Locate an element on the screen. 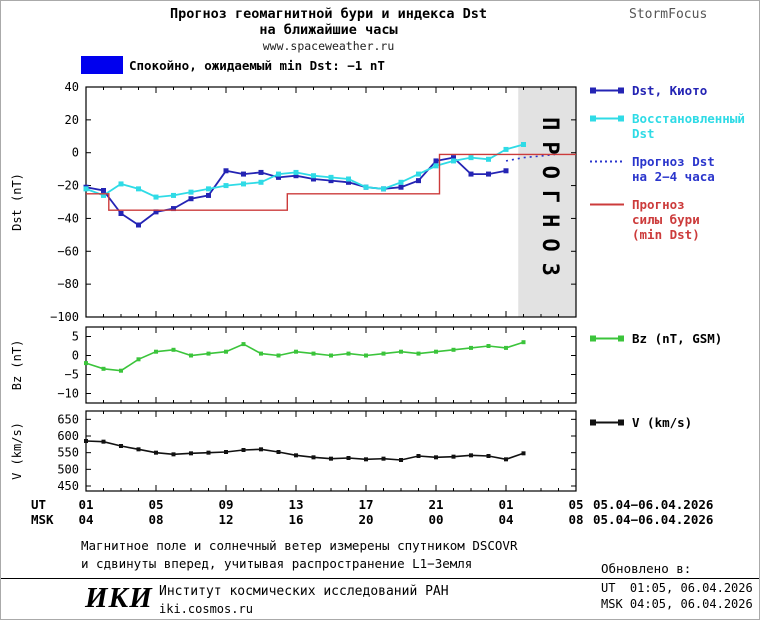  series-line-v-speed is located at coordinates (304, 450).